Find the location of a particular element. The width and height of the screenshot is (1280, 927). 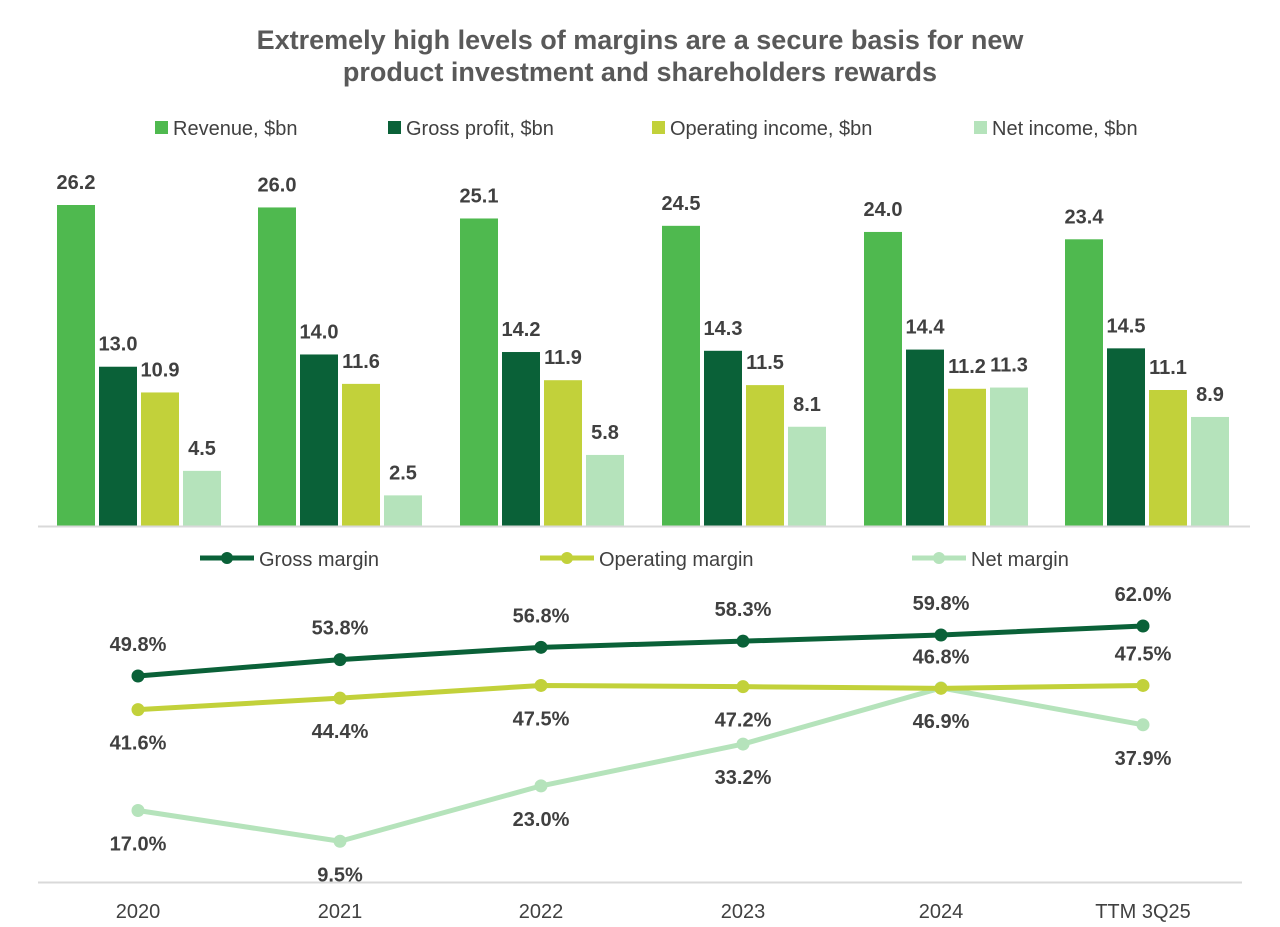

bar-label-2-5: 11.1 is located at coordinates (1168, 368).